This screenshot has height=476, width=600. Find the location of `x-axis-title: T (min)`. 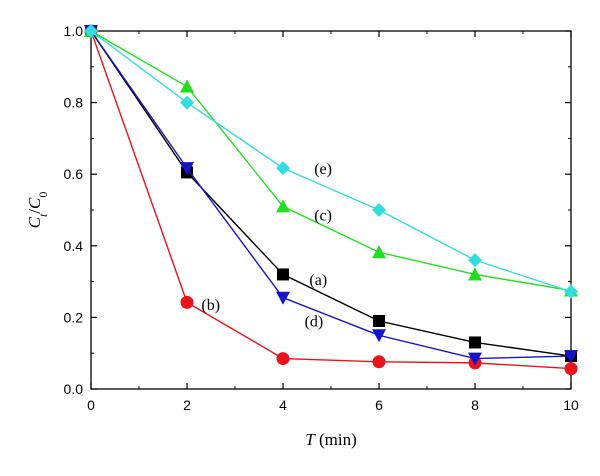

x-axis-title: T (min) is located at coordinates (331, 439).